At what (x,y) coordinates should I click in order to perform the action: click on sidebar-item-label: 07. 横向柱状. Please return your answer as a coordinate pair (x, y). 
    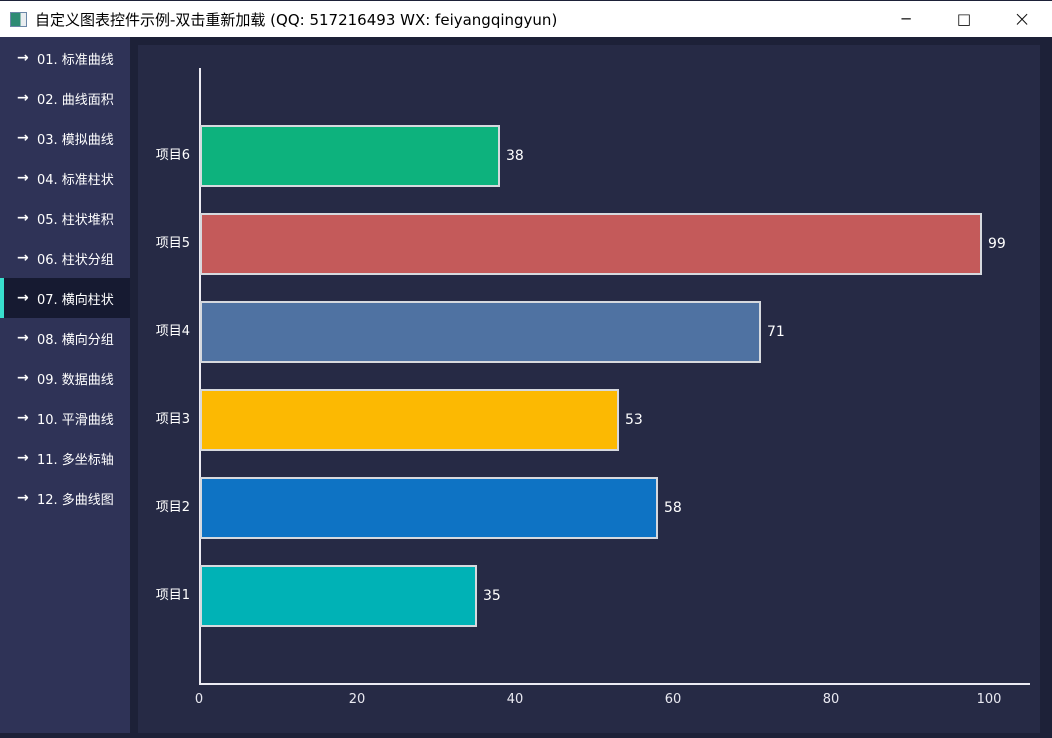
    Looking at the image, I should click on (75, 300).